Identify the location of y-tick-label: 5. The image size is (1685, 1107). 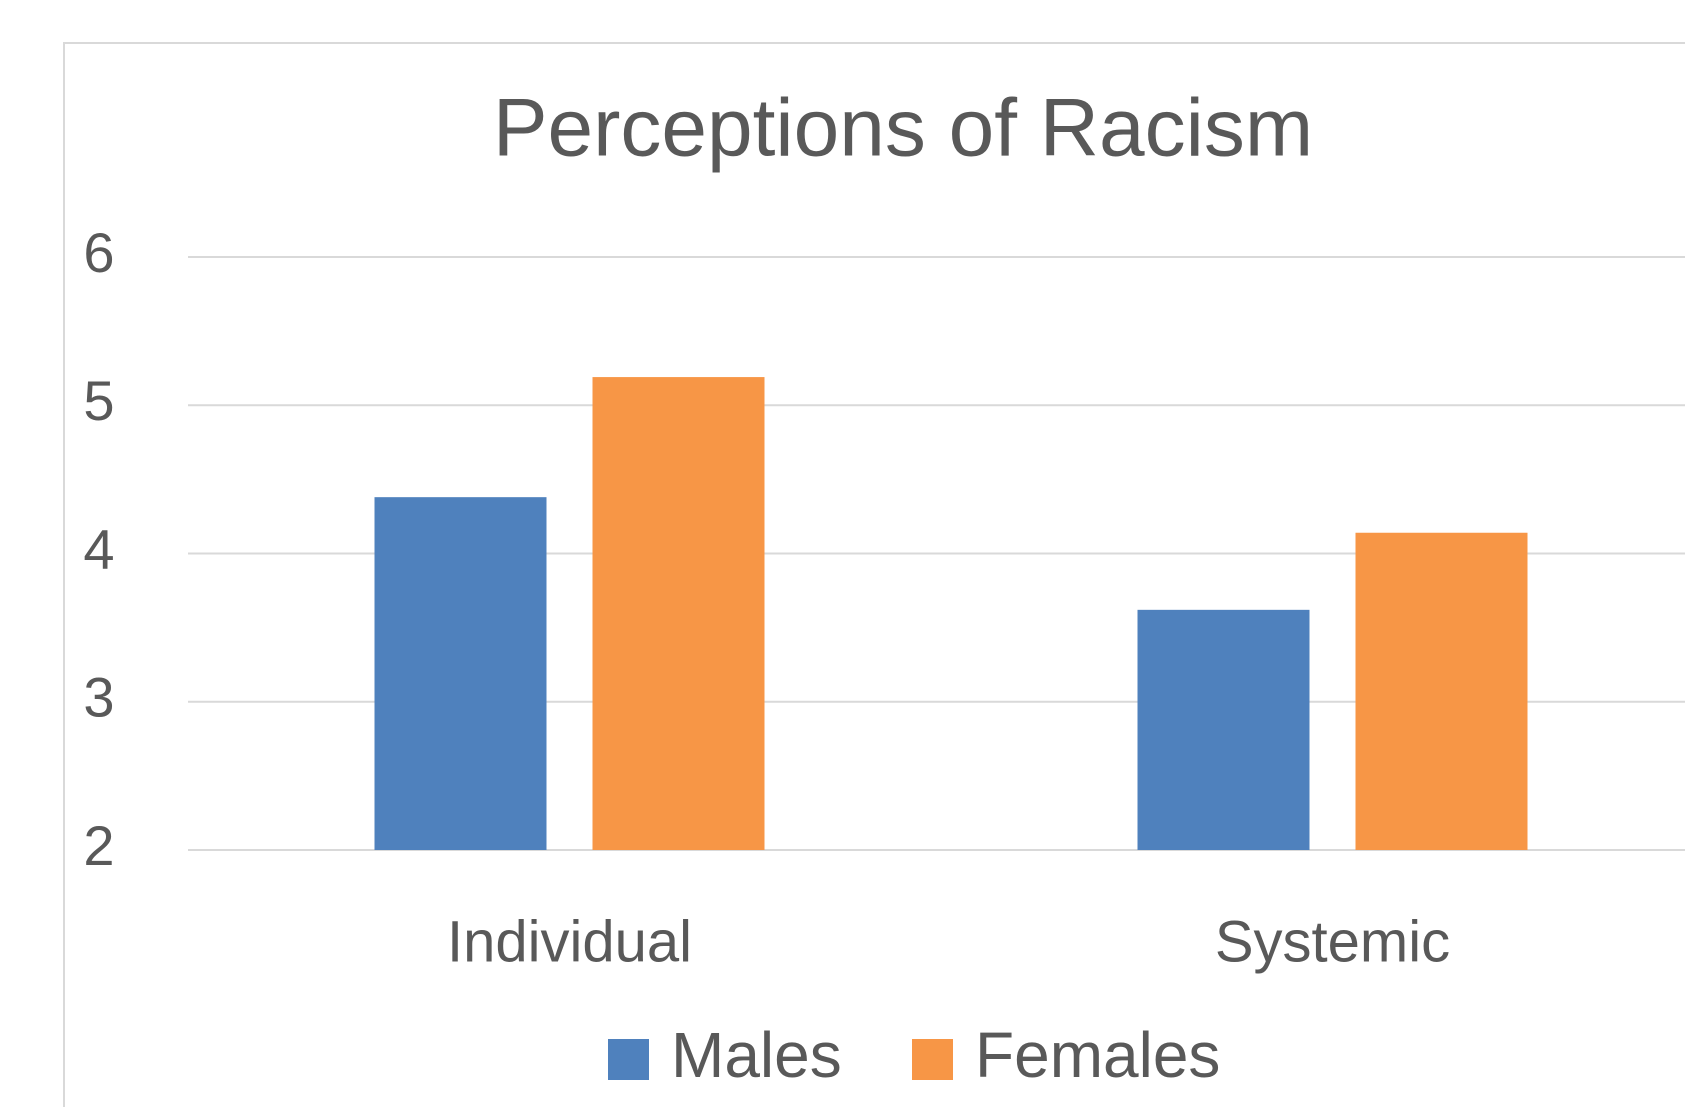
(98, 400).